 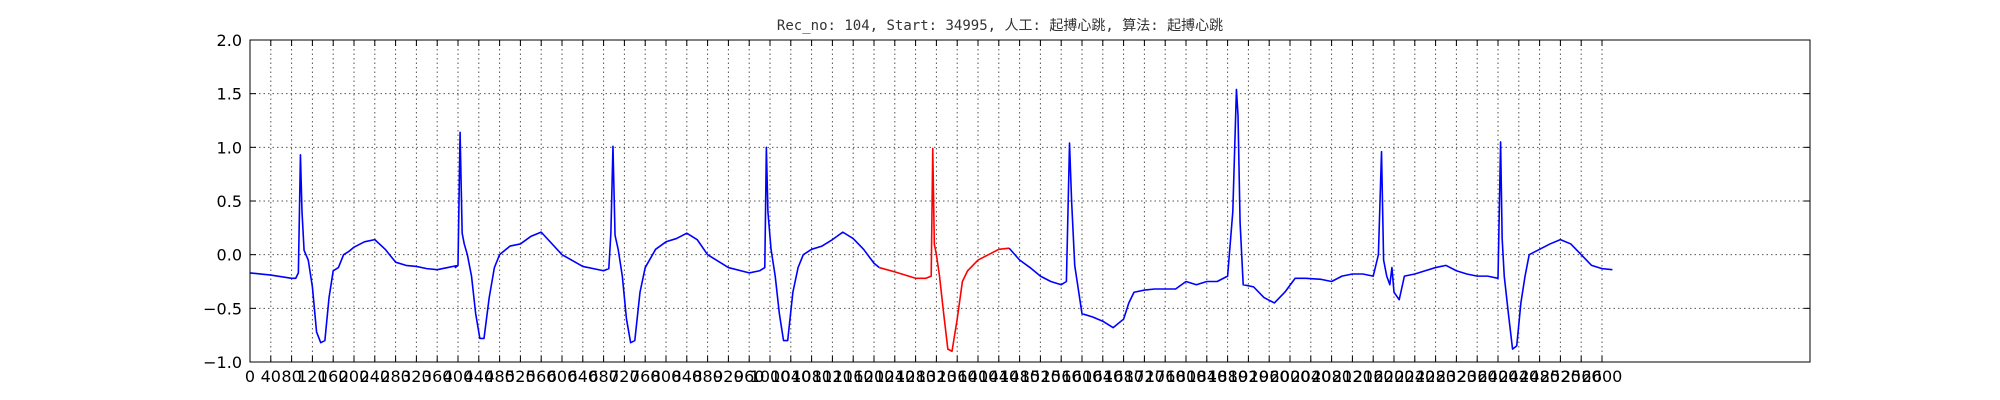 What do you see at coordinates (1269, 376) in the screenshot?
I see `x-tick-label: 1960` at bounding box center [1269, 376].